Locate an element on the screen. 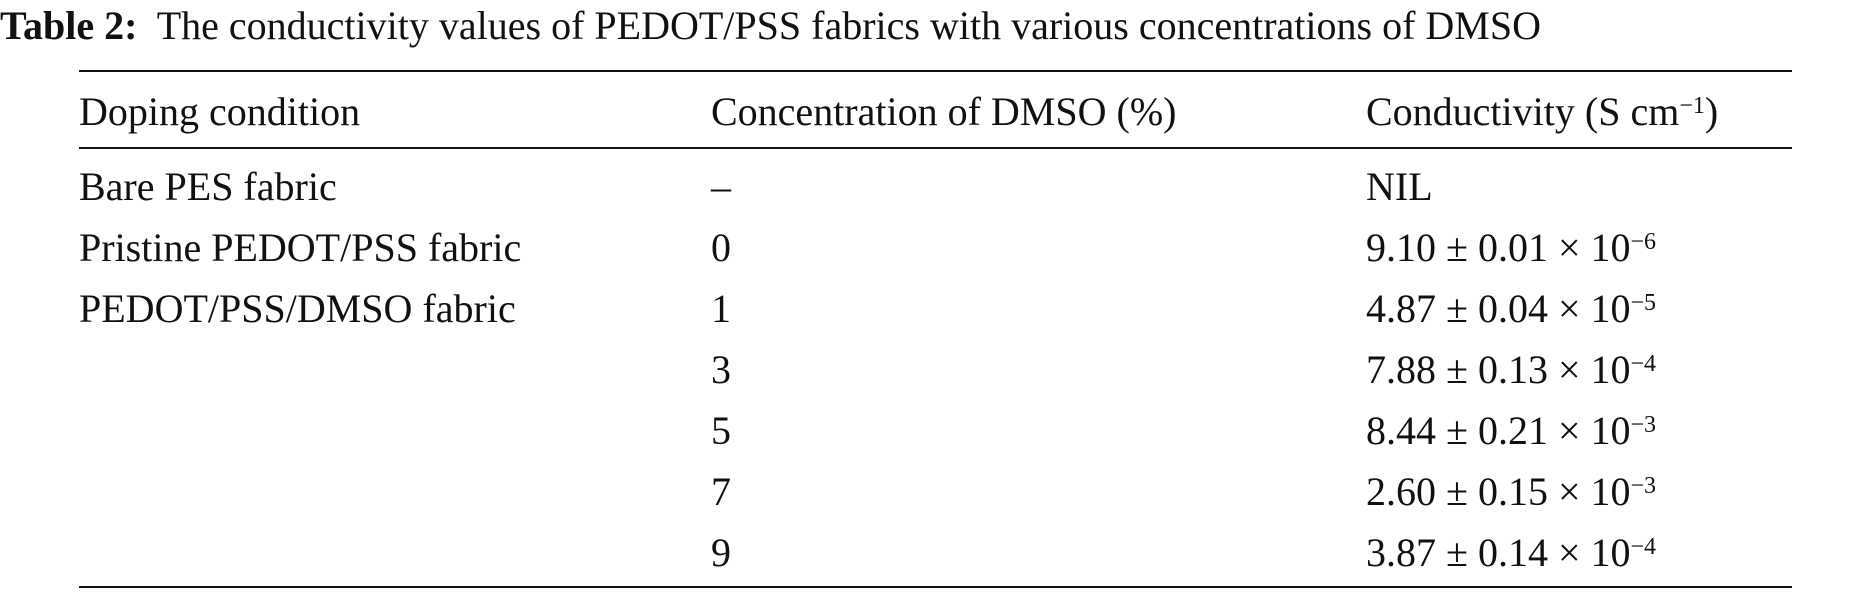 The height and width of the screenshot is (592, 1858). condition-cell: PEDOT/PSS/DMSO fabric is located at coordinates (297, 309).